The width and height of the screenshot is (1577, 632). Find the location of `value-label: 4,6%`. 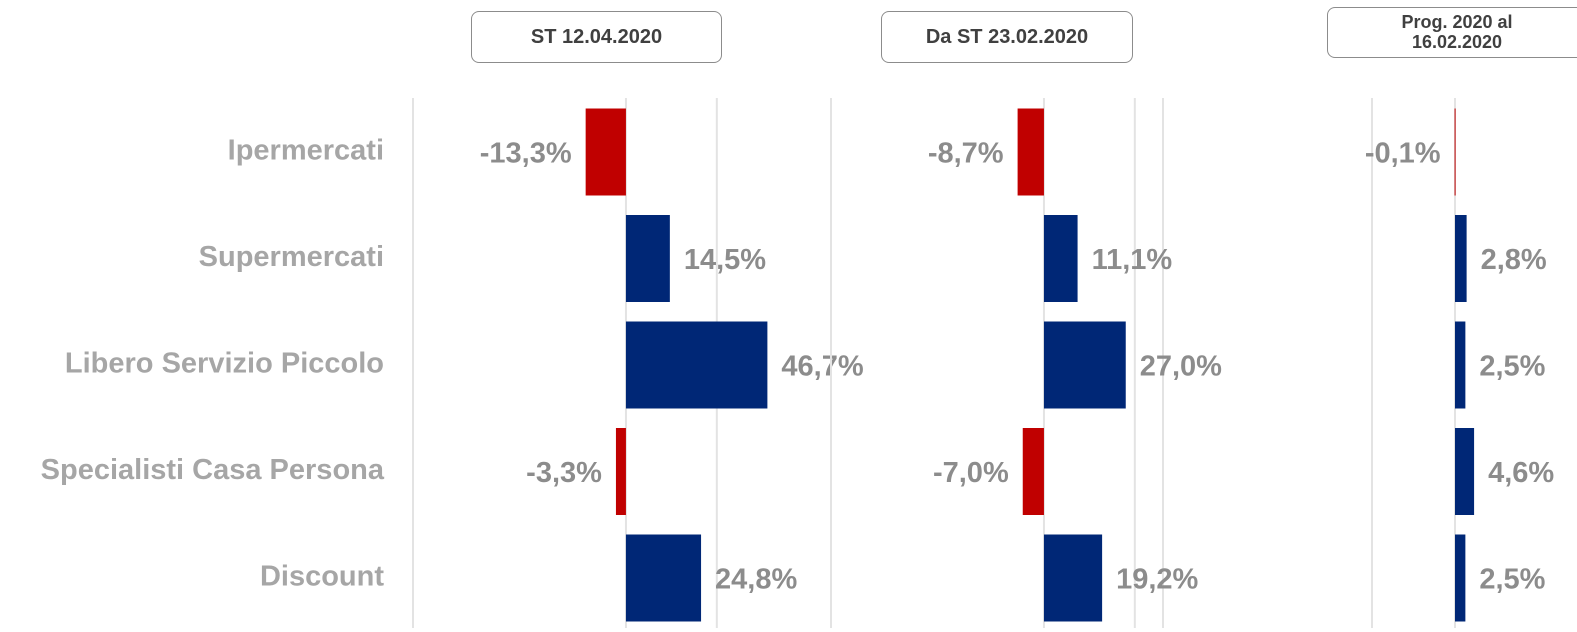

value-label: 4,6% is located at coordinates (1521, 473).